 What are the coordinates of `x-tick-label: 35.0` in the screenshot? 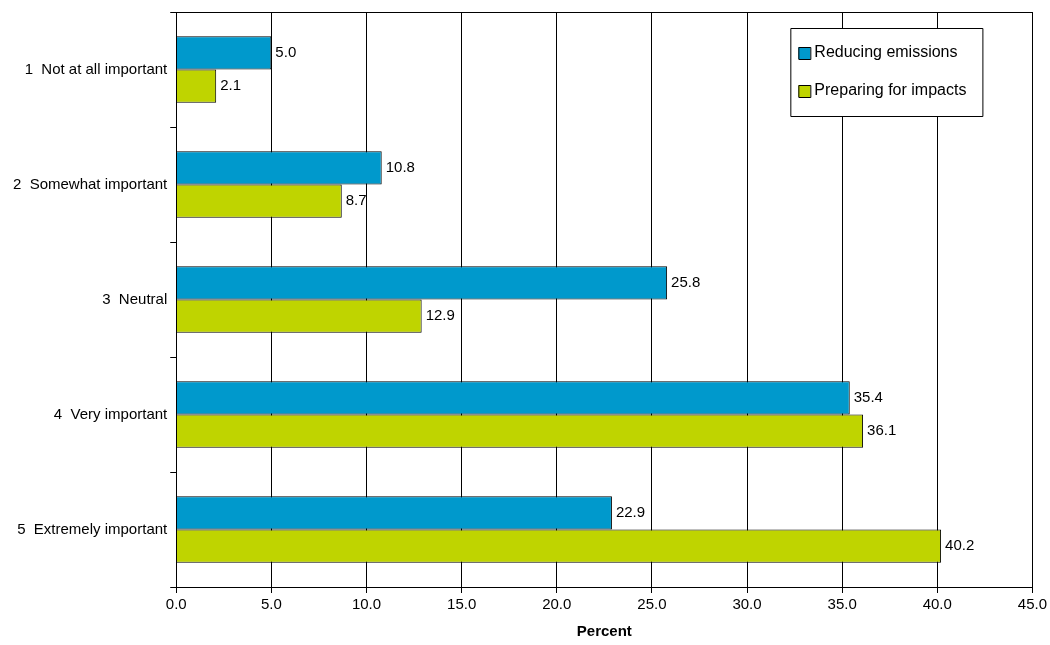 It's located at (842, 604).